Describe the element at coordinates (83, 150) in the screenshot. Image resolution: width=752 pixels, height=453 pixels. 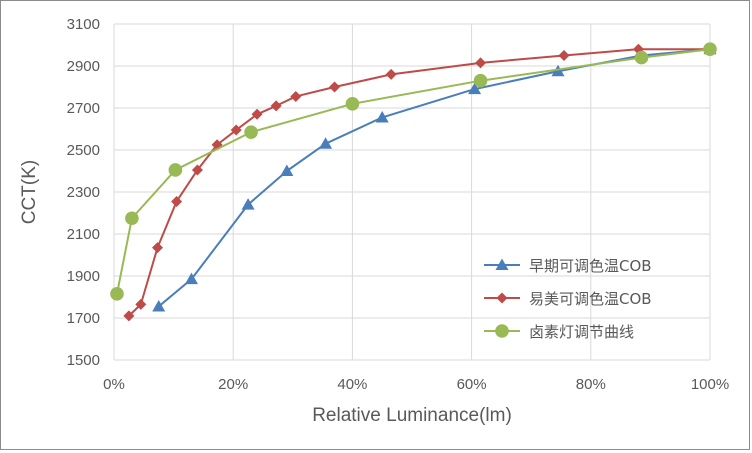
I see `y-tick-label: 2500` at that location.